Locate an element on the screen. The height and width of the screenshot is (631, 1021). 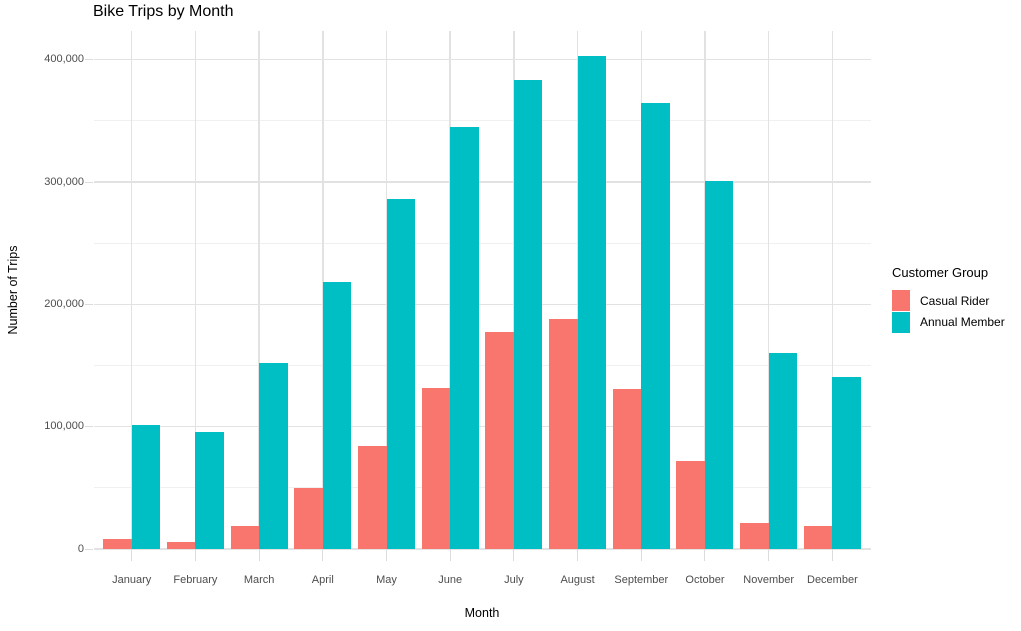
legend-item-annual-member: Annual Member is located at coordinates (948, 322).